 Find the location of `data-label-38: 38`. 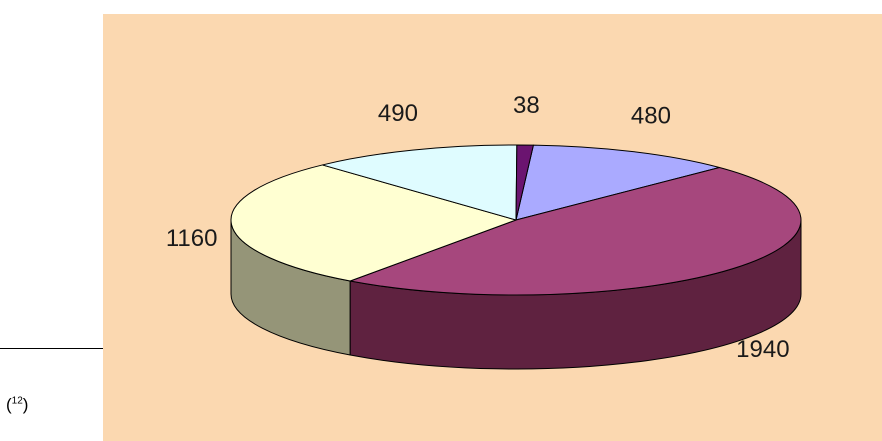

data-label-38: 38 is located at coordinates (526, 105).